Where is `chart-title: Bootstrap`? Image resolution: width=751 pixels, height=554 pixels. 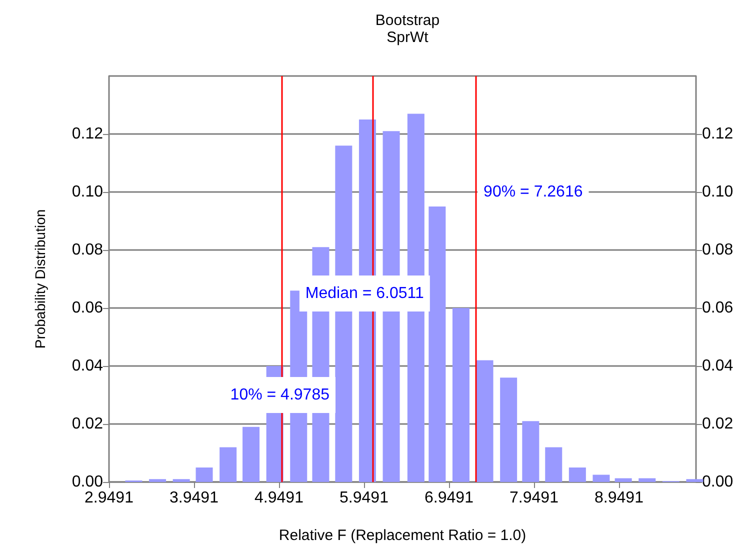 chart-title: Bootstrap is located at coordinates (407, 20).